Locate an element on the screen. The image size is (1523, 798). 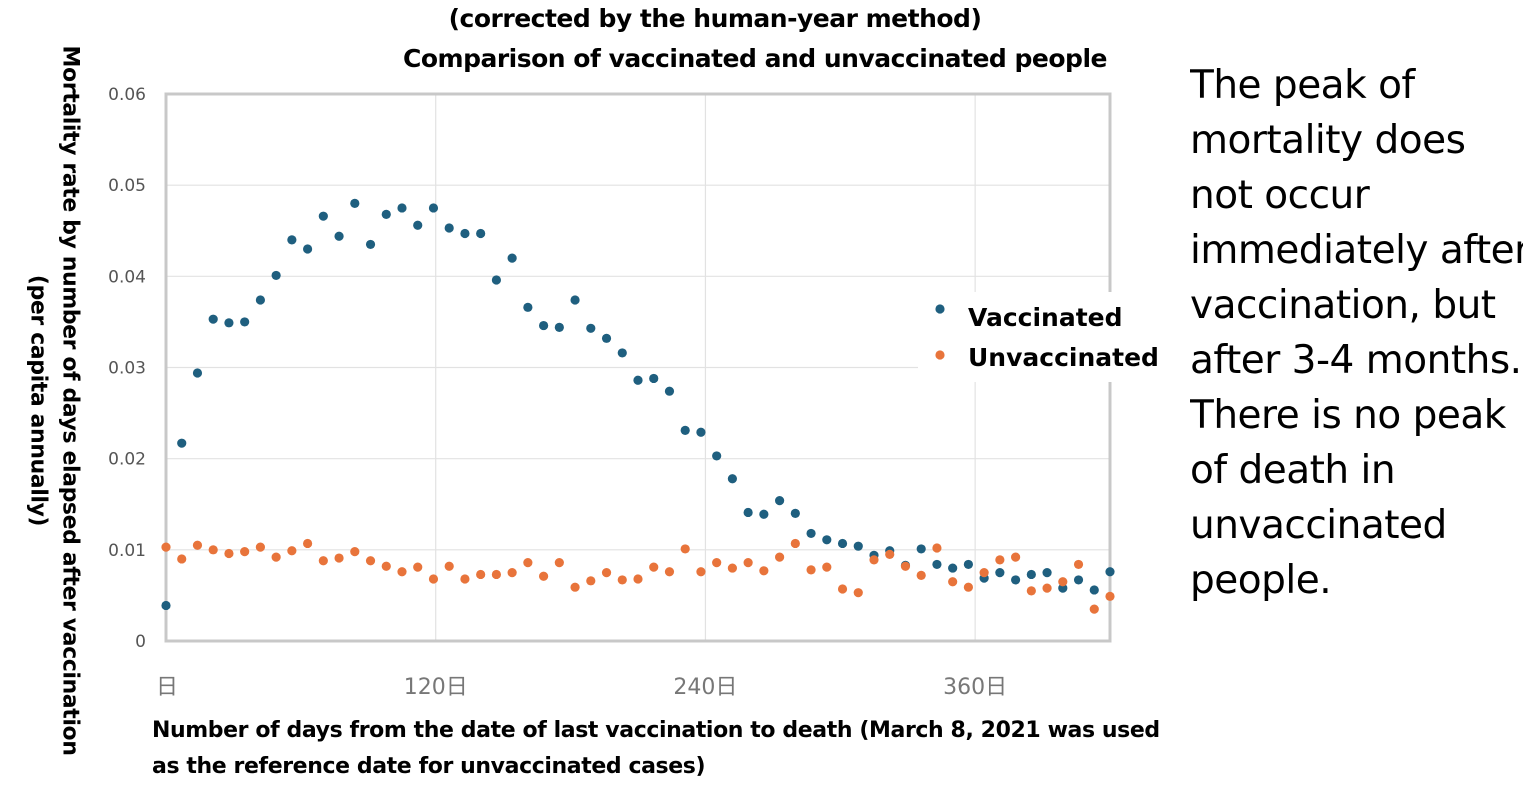
x-tick-label: 120日 is located at coordinates (436, 687).